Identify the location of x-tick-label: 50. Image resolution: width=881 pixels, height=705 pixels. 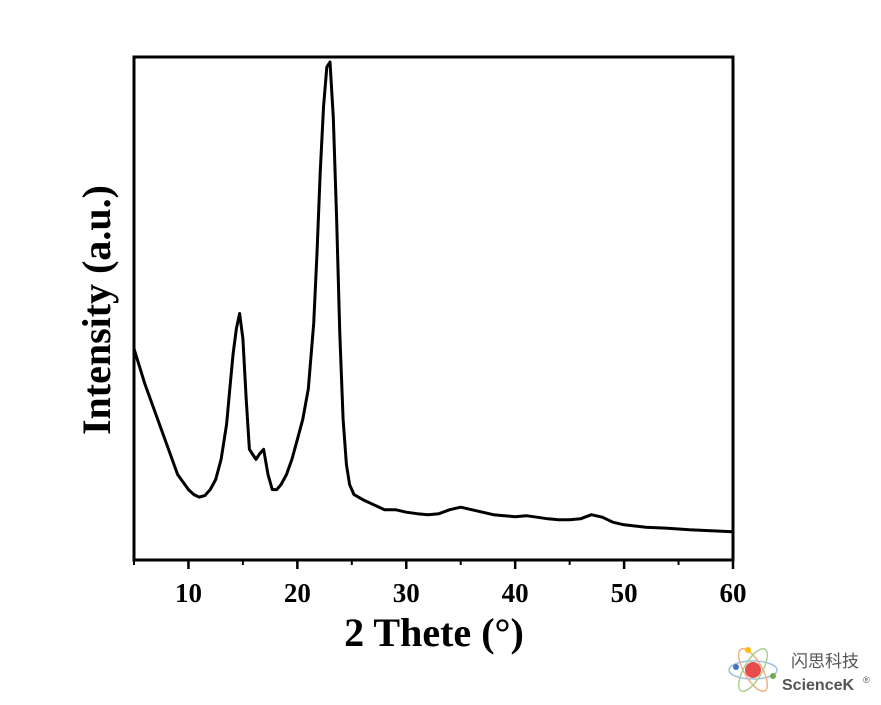
(624, 593).